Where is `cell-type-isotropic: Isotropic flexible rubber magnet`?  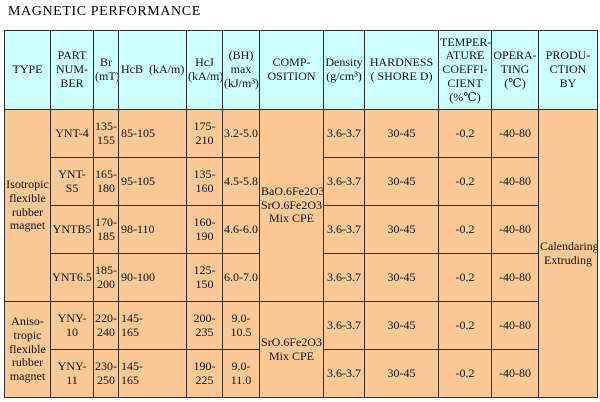
cell-type-isotropic: Isotropic flexible rubber magnet is located at coordinates (27, 205).